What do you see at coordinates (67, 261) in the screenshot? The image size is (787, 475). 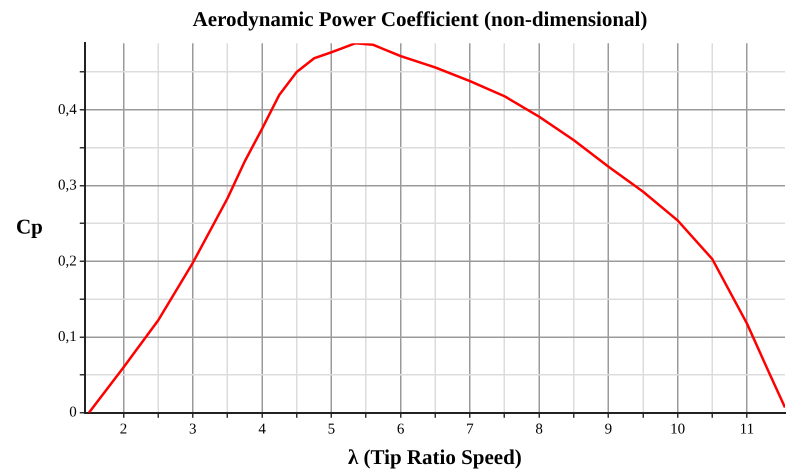 I see `y-tick-label: 0,2` at bounding box center [67, 261].